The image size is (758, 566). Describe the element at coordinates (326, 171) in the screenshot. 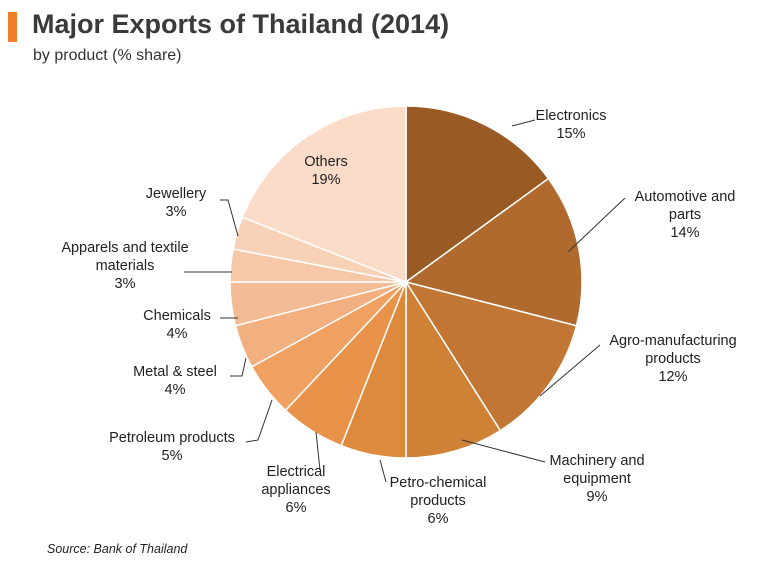

I see `slice-label: Others 19%` at that location.